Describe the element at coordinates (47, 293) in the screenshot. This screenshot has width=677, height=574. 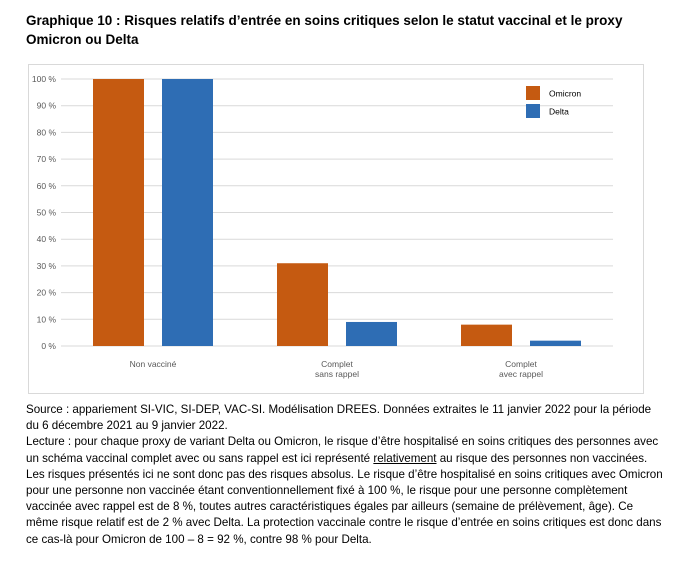
I see `y-tick-label: 20 %` at that location.